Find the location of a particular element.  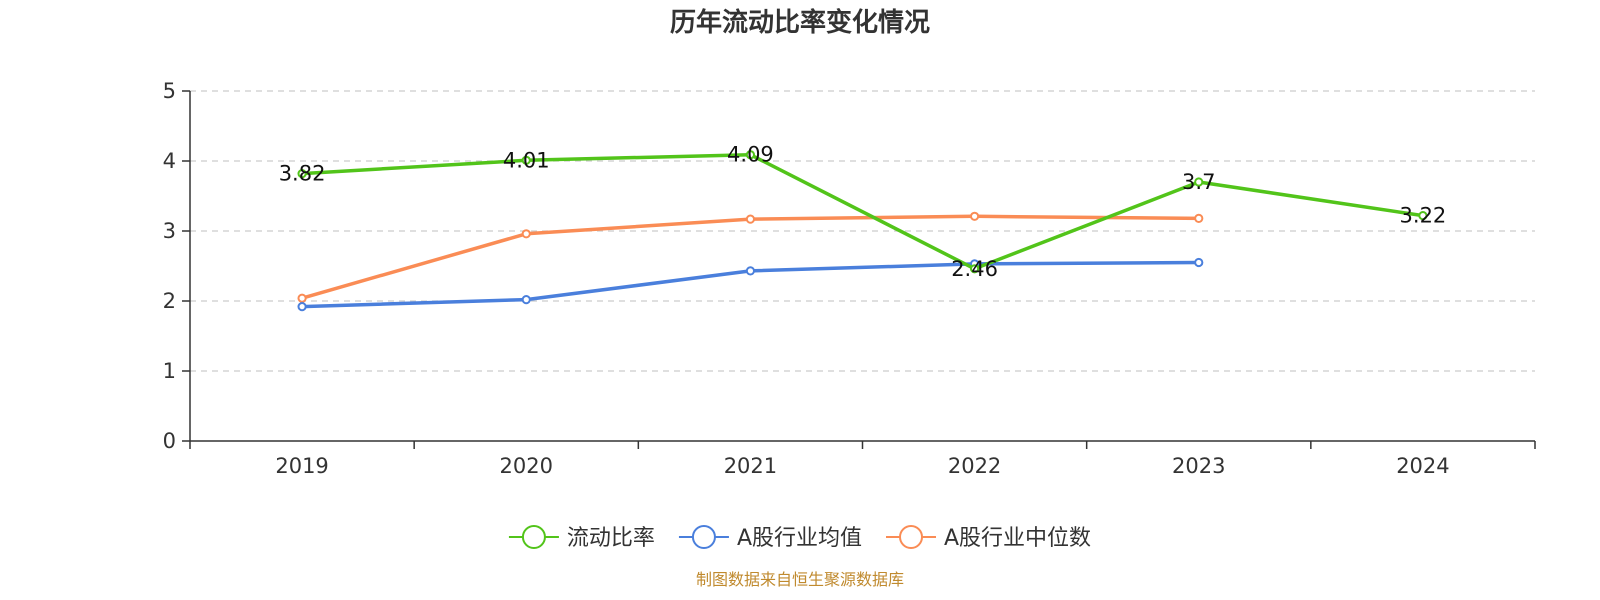

chart-title: 历年流动比率变化情况 is located at coordinates (800, 22).